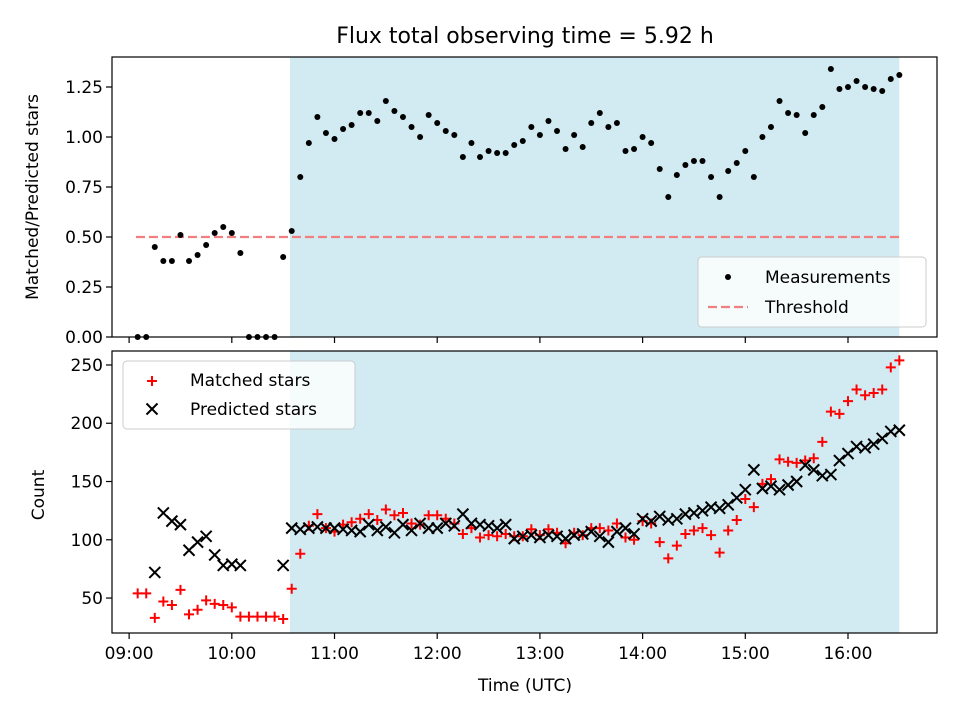 The width and height of the screenshot is (960, 720). I want to click on bottom-y-tick-label: 100, so click(87, 541).